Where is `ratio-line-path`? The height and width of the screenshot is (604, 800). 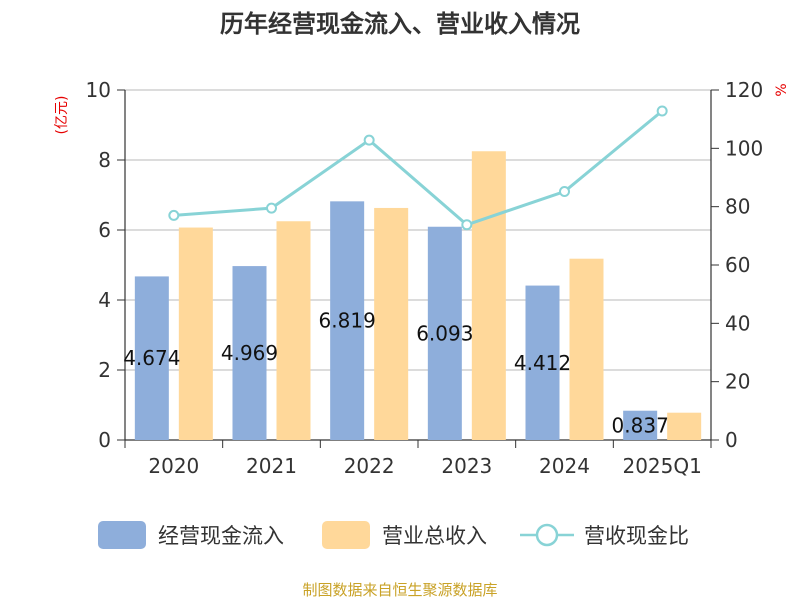 ratio-line-path is located at coordinates (418, 168).